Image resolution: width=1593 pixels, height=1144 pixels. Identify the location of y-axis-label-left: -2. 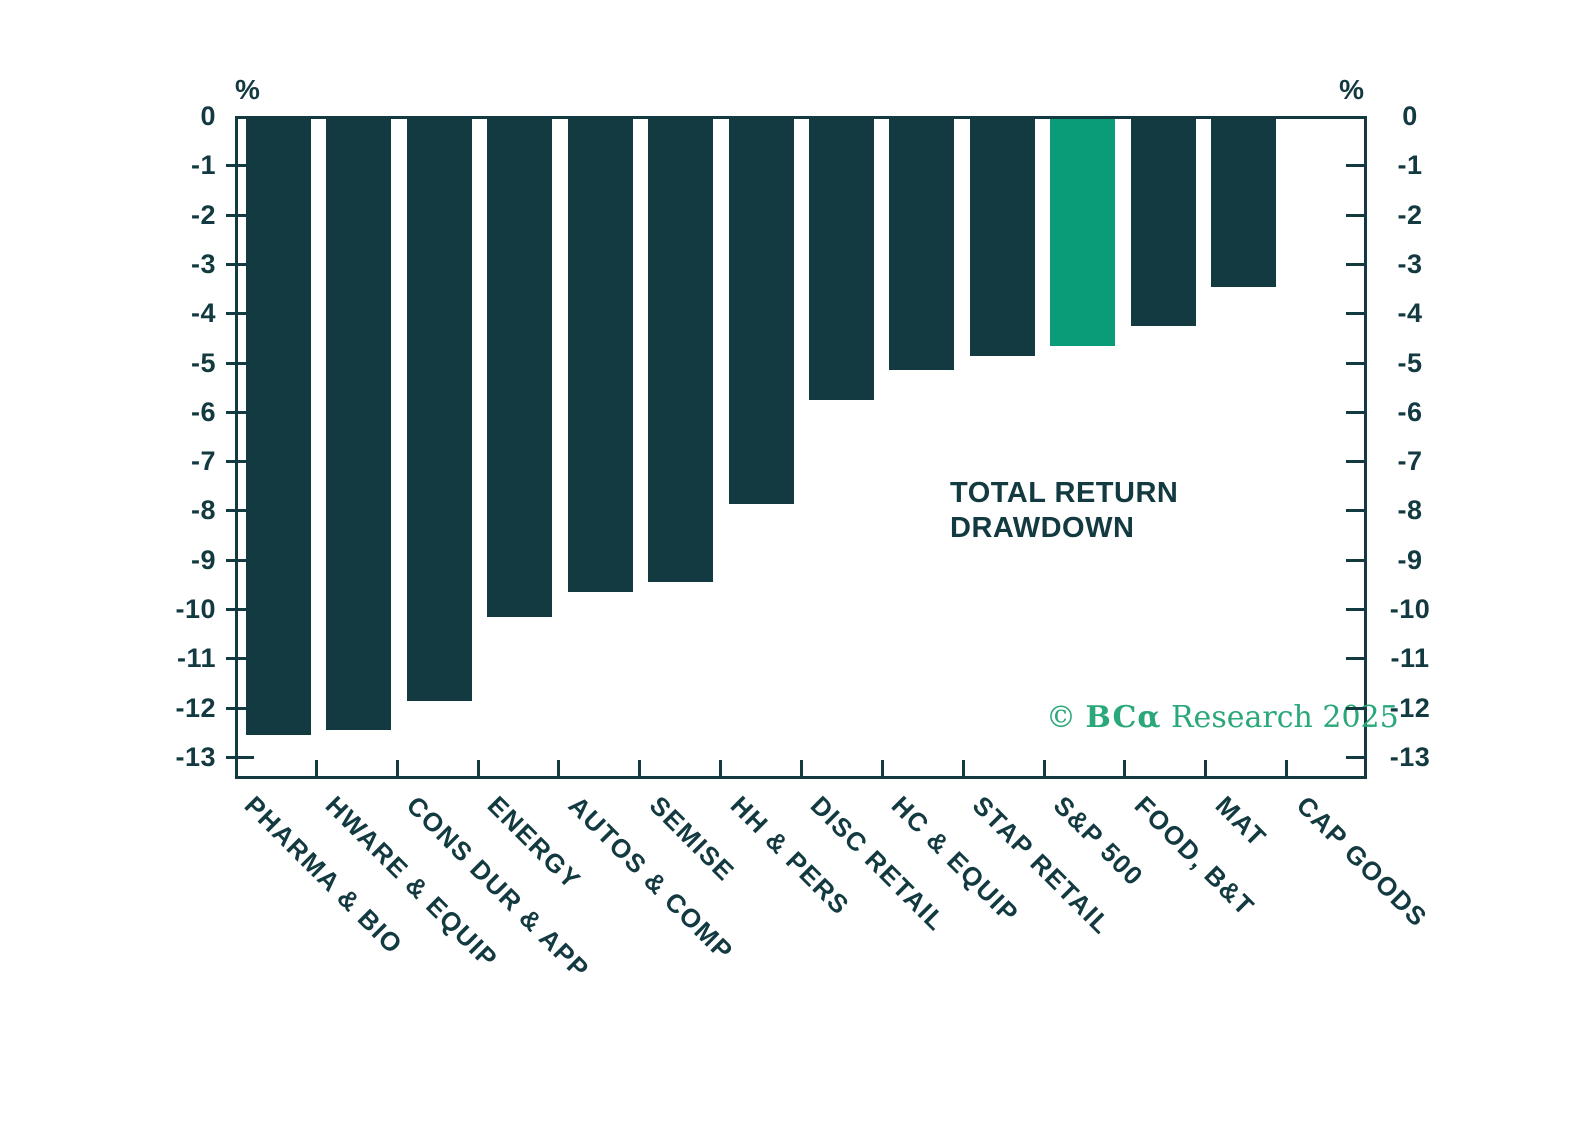
(203, 214).